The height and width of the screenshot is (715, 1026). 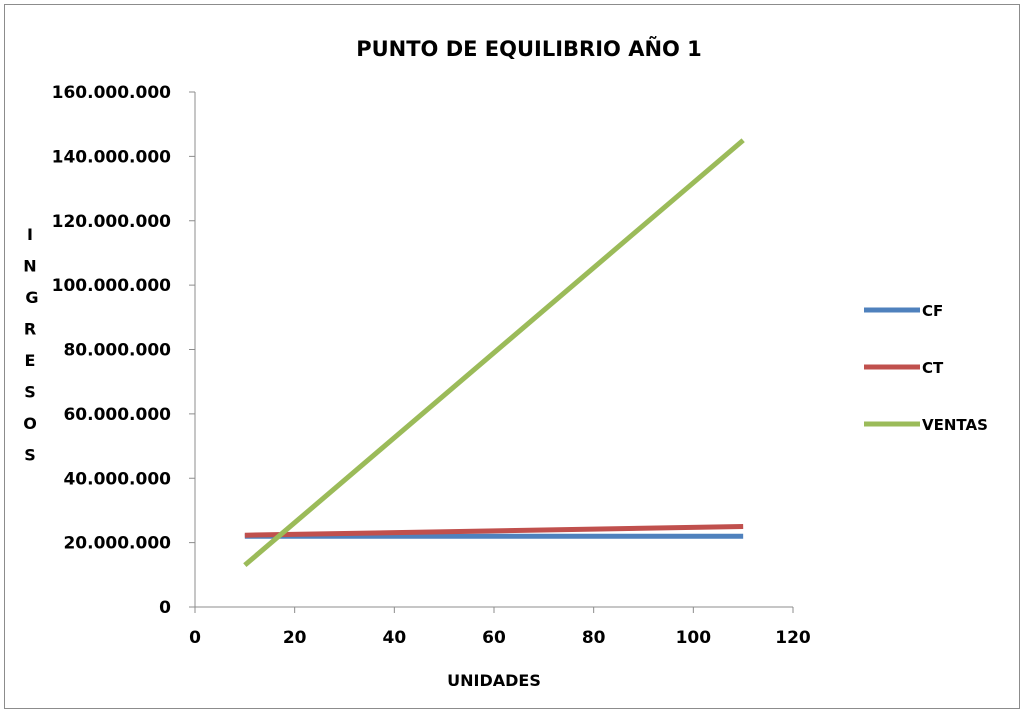 What do you see at coordinates (30, 329) in the screenshot?
I see `y-axis-label-letter: R` at bounding box center [30, 329].